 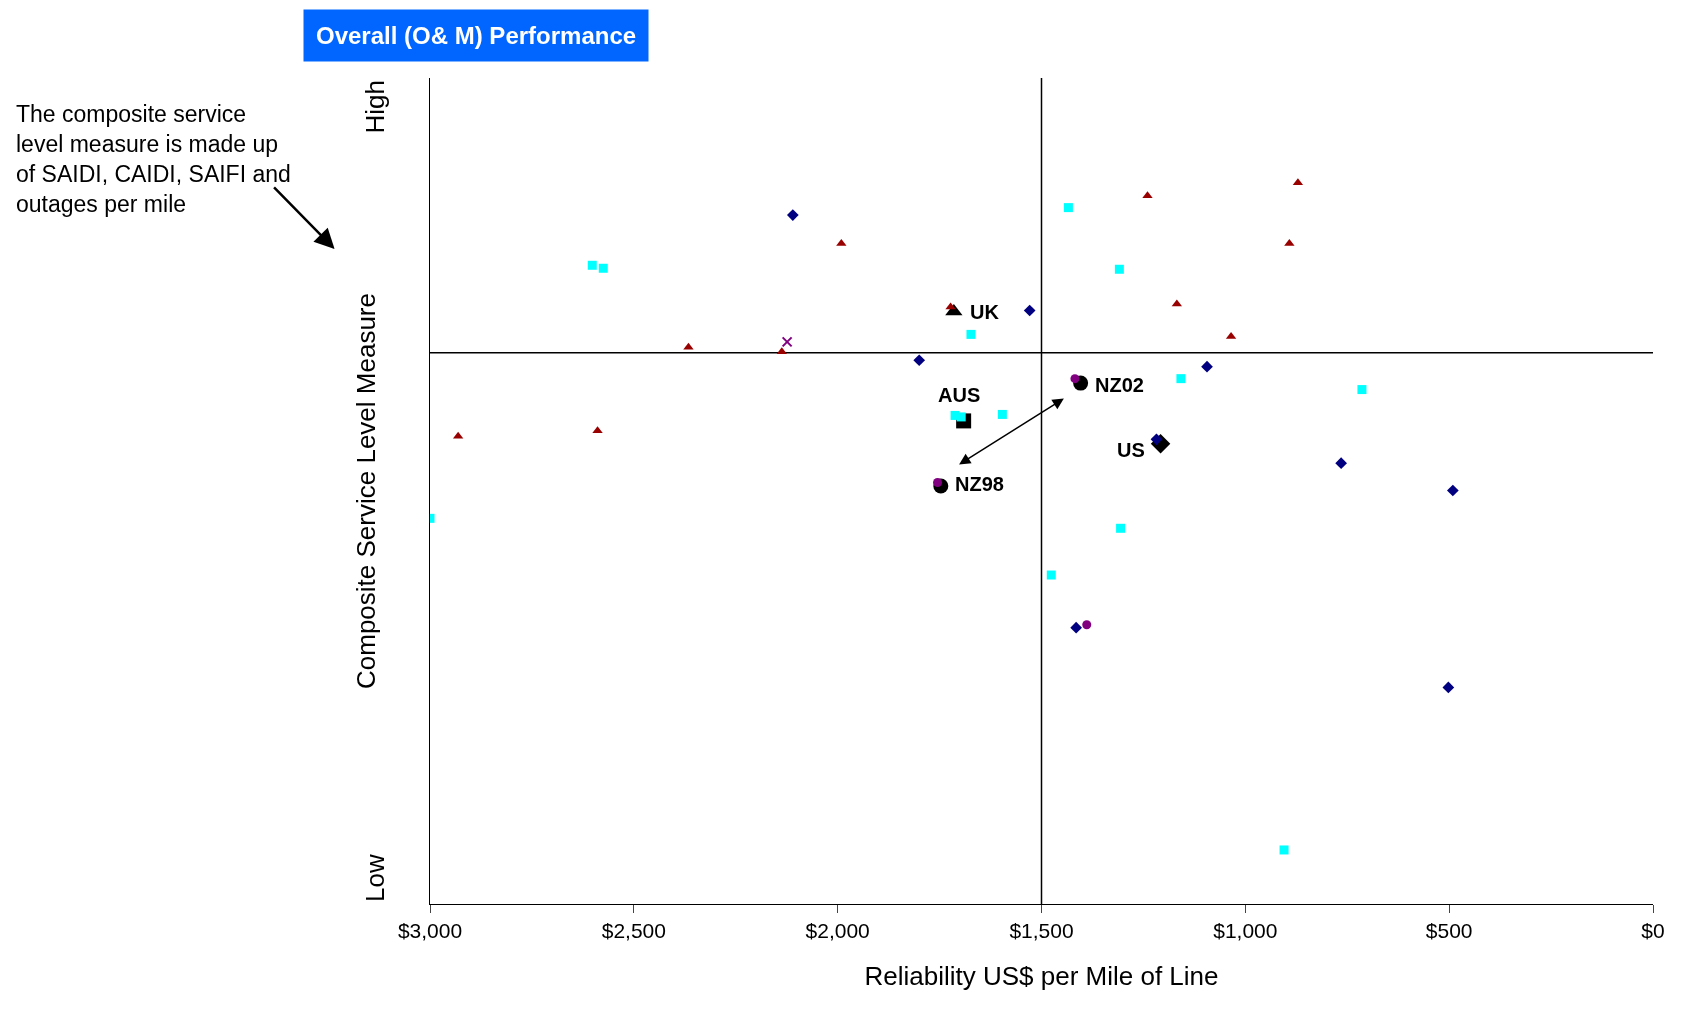 I want to click on x-tick-label: $1,500, so click(x=1041, y=931).